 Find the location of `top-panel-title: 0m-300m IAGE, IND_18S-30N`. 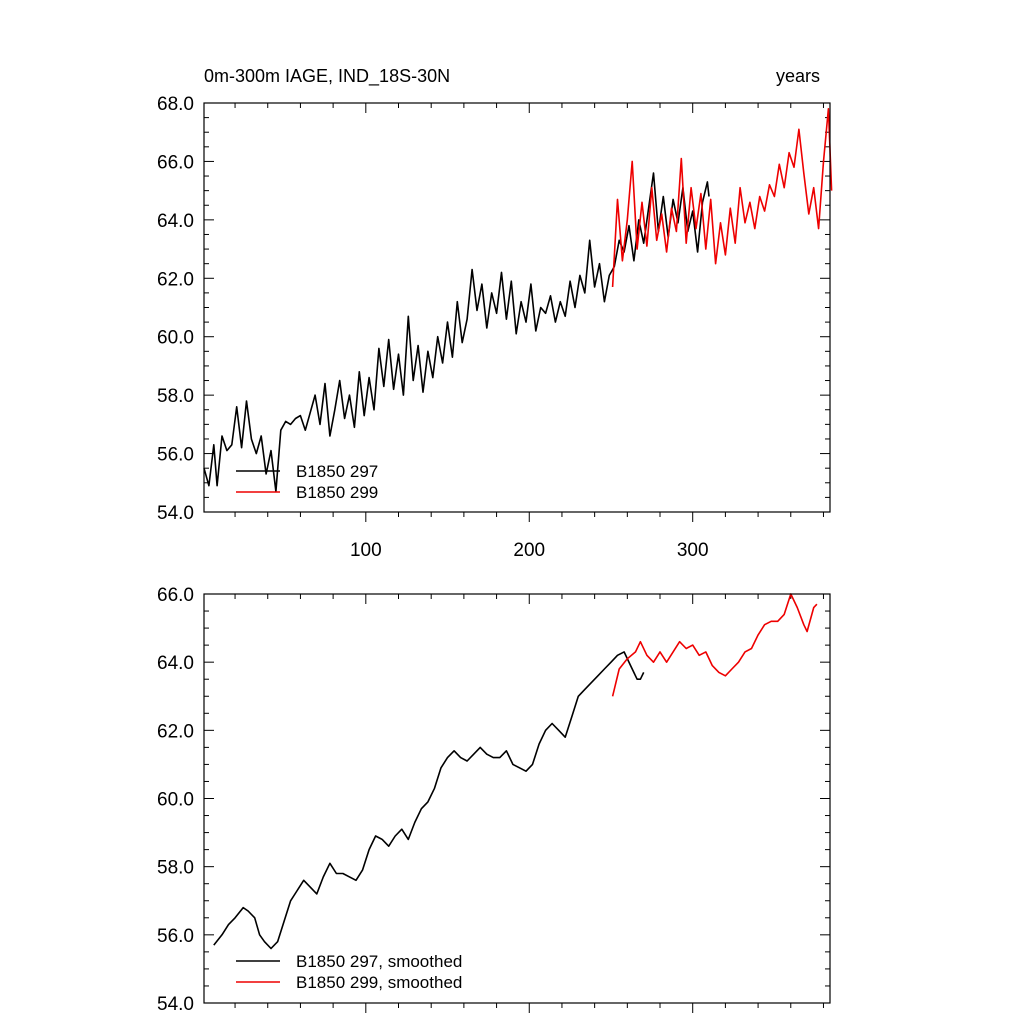

top-panel-title: 0m-300m IAGE, IND_18S-30N is located at coordinates (327, 76).